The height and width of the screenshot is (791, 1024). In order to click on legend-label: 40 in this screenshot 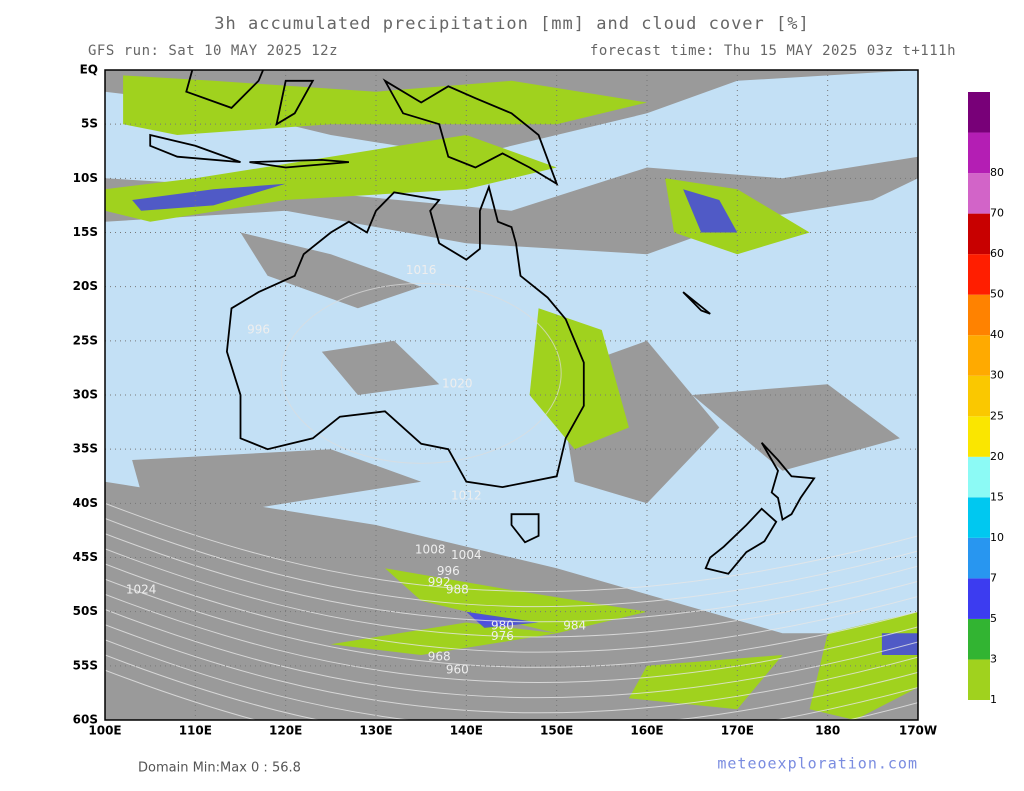, I will do `click(997, 334)`.